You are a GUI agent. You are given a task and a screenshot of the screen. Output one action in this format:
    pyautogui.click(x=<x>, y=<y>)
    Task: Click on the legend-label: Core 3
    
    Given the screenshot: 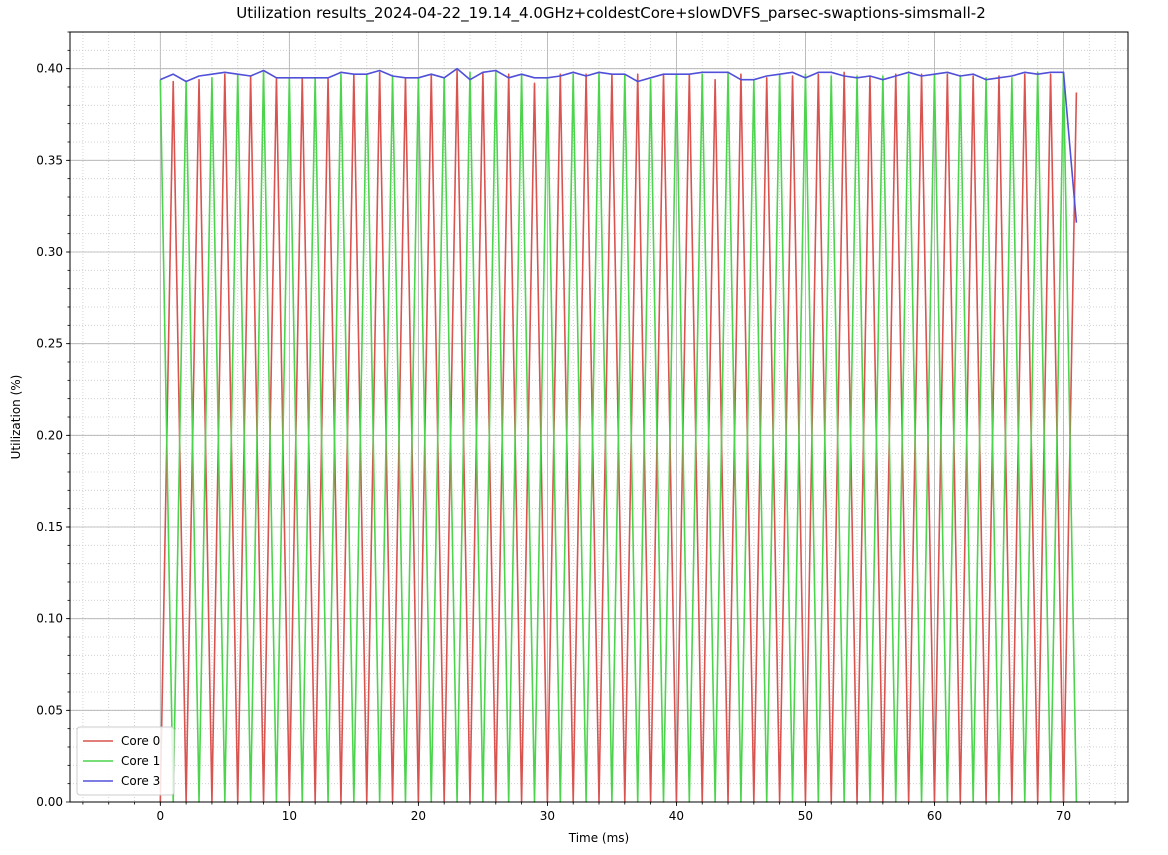 What is the action you would take?
    pyautogui.click(x=140, y=781)
    